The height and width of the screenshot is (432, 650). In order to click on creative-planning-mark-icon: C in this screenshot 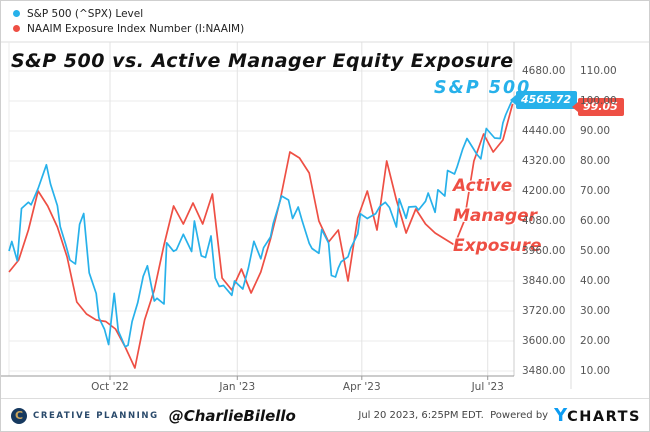, I will do `click(19, 415)`.